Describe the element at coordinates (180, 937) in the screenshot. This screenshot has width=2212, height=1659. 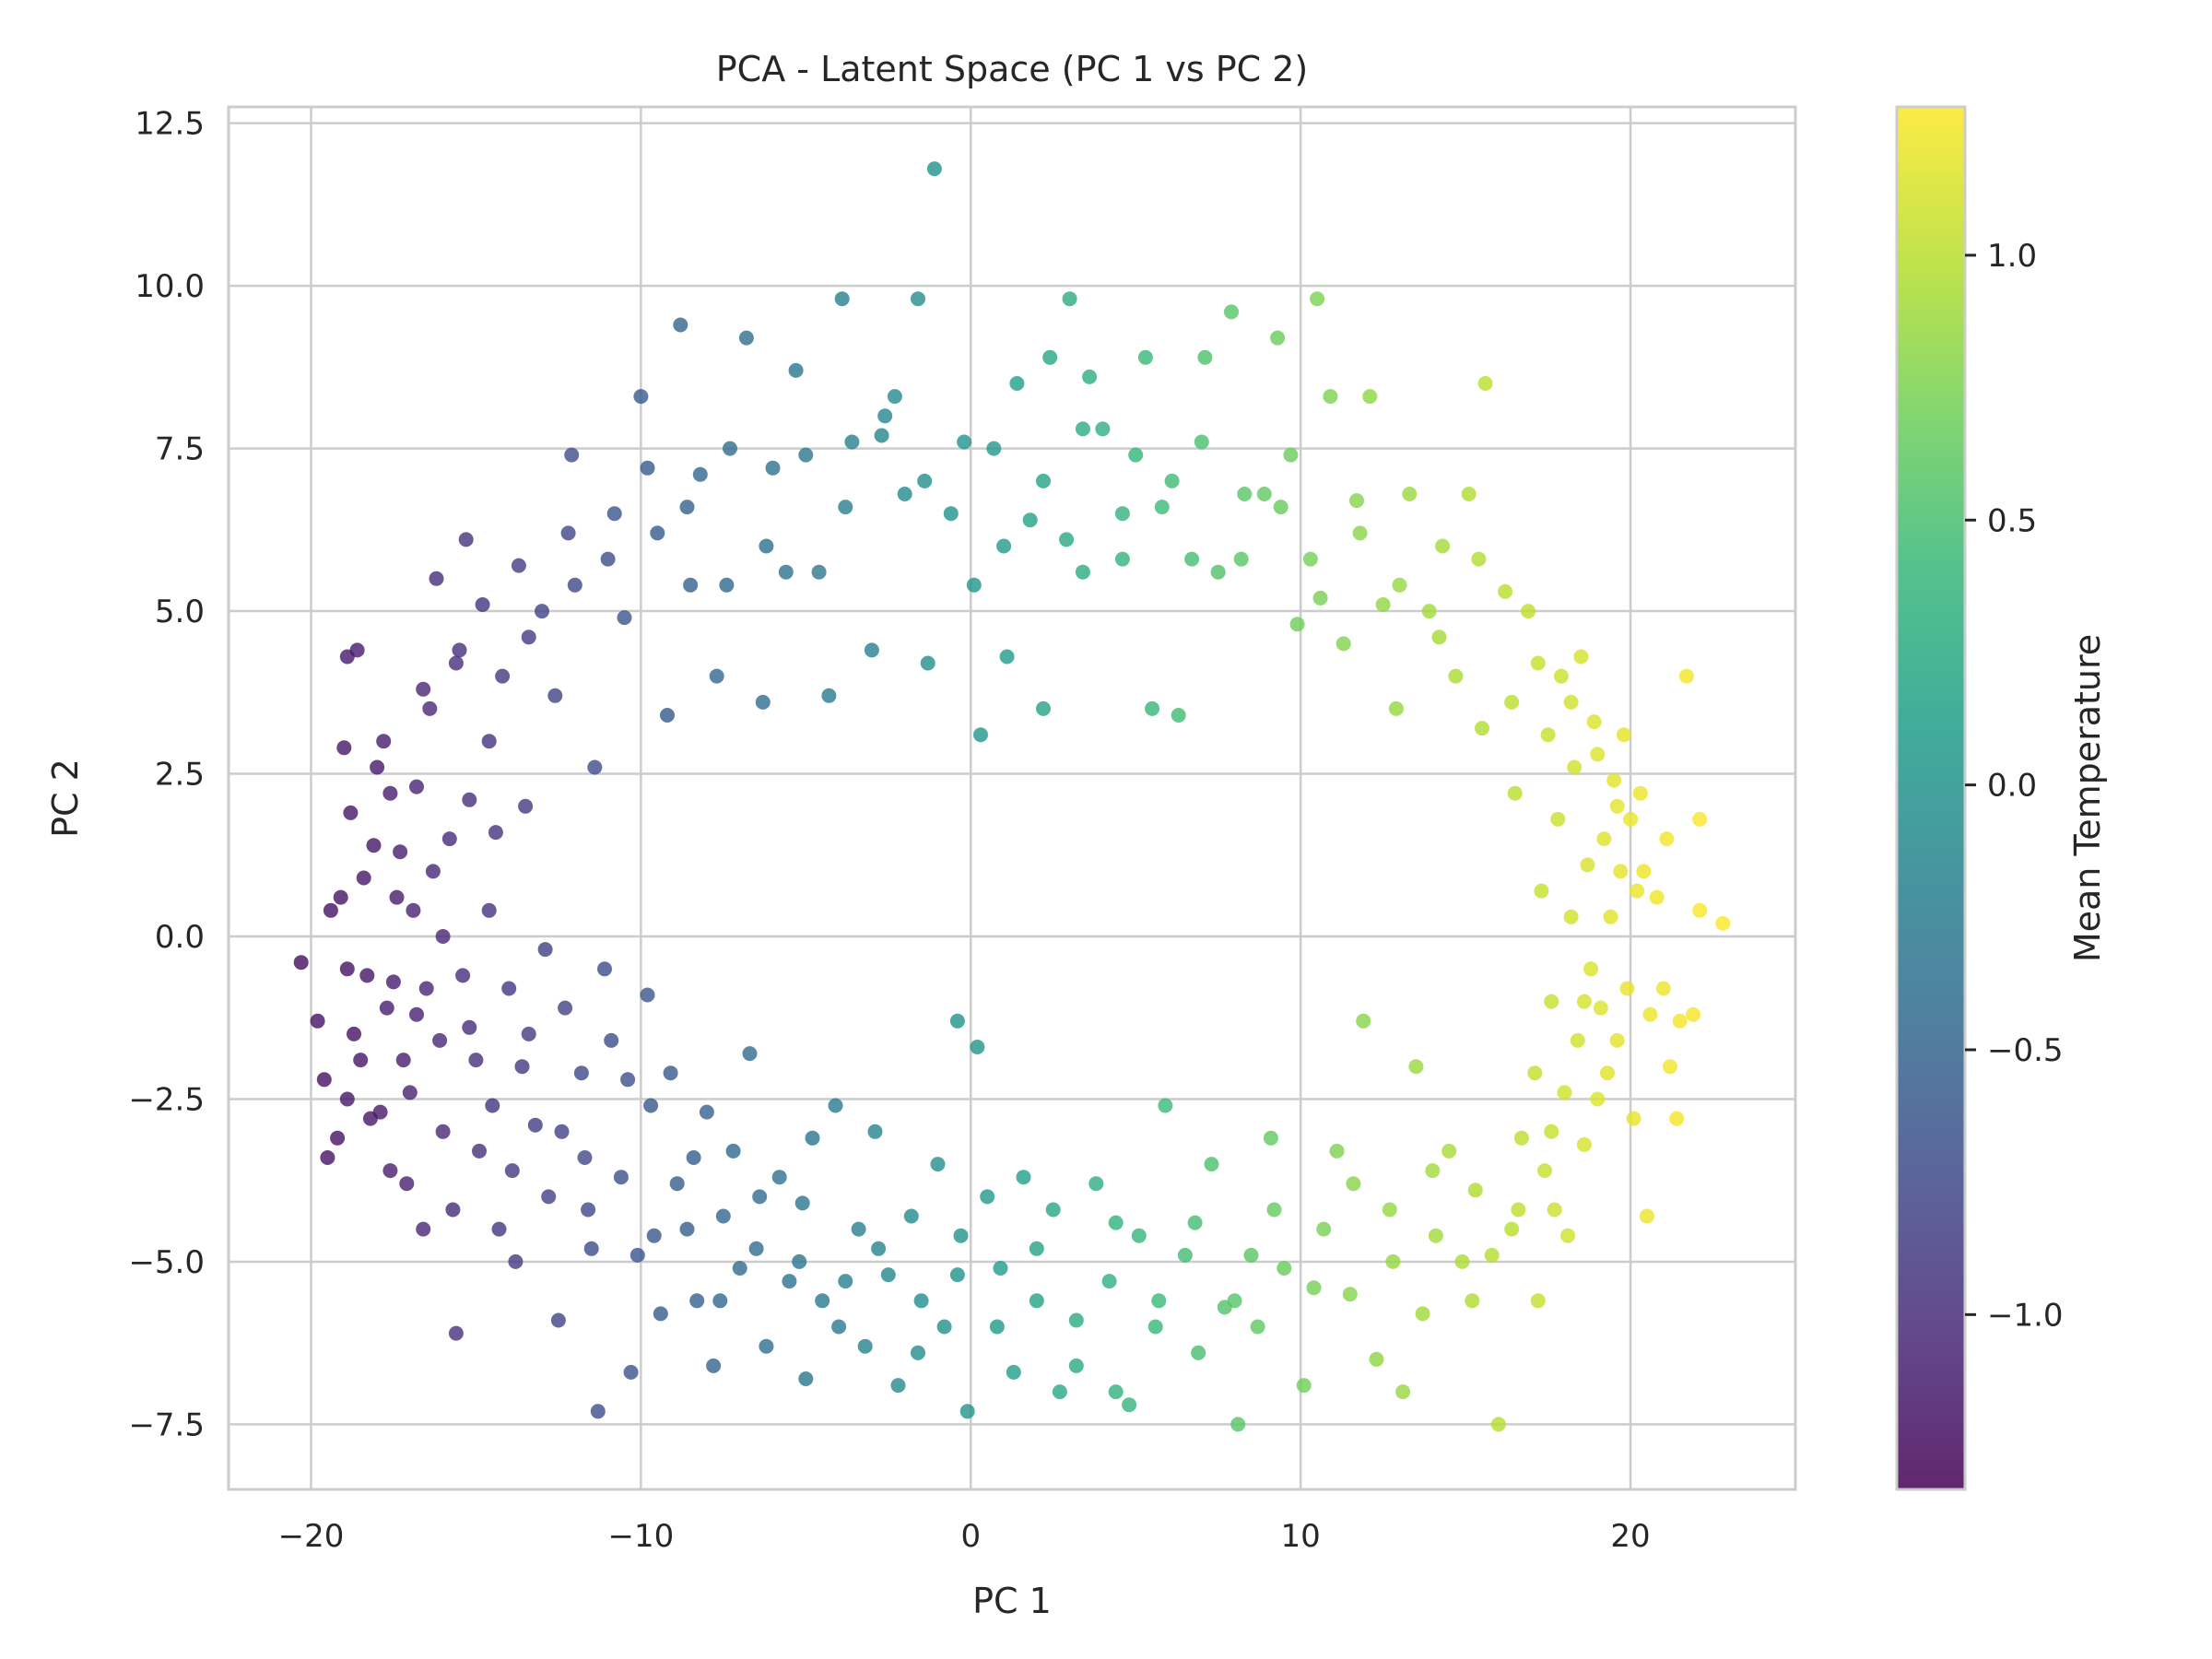
I see `y-tick-label: 0.0` at that location.